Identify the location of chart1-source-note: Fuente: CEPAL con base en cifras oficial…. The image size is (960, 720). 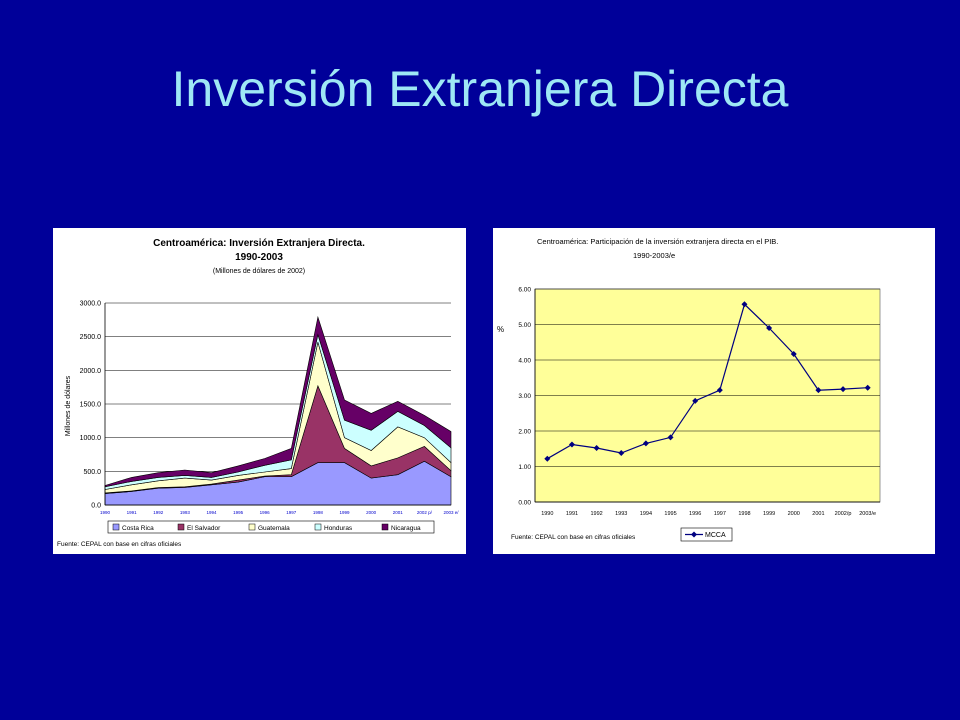
(119, 544).